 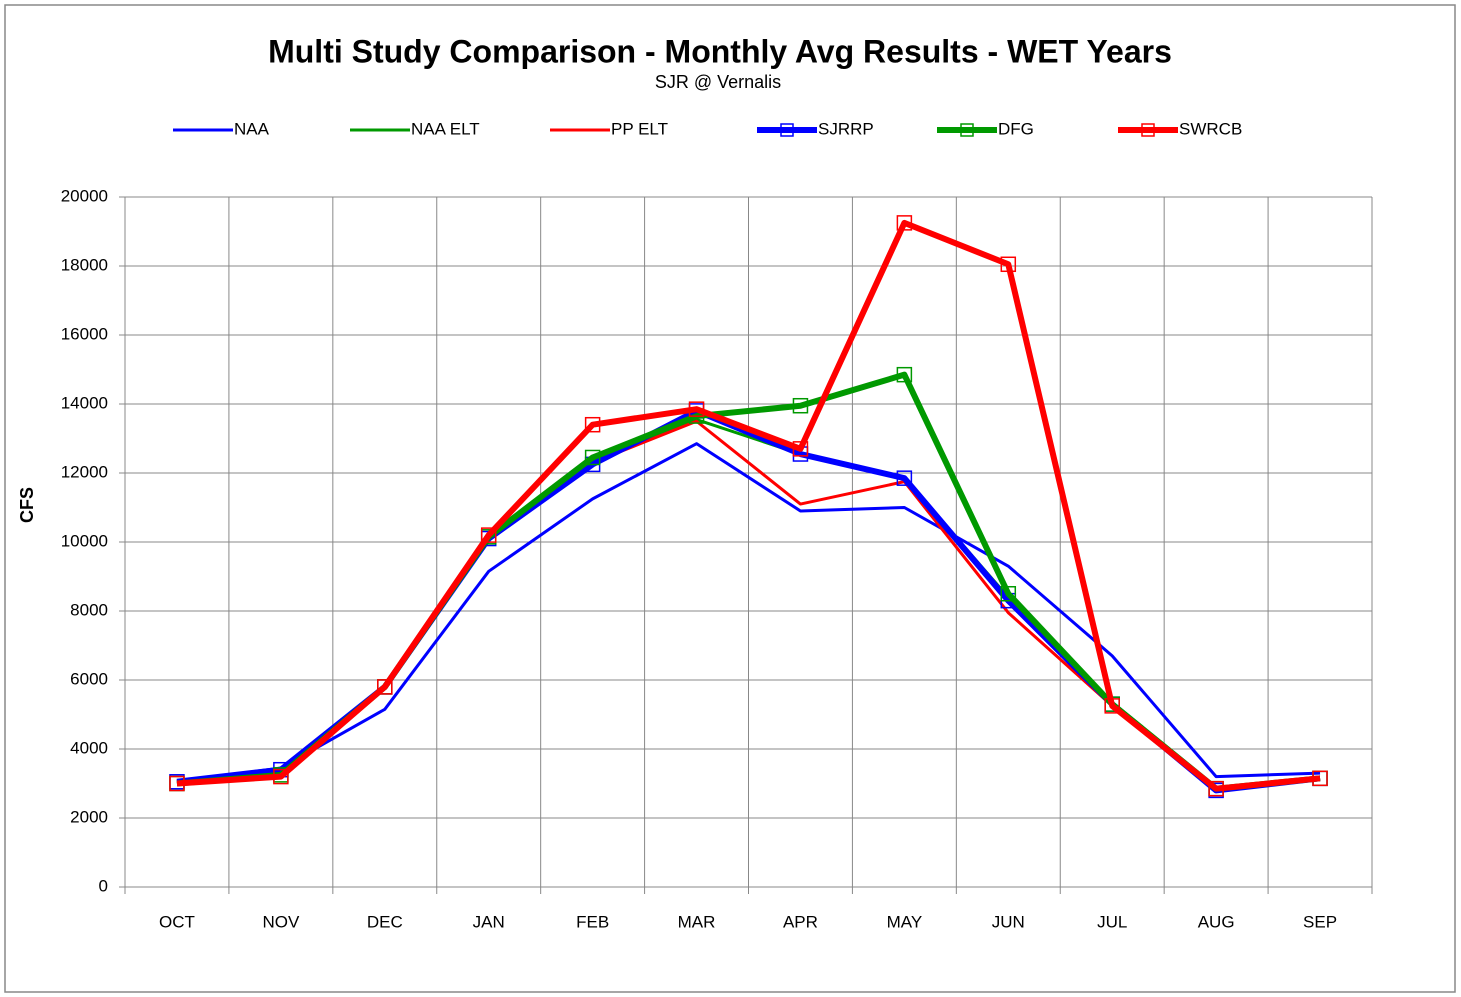 What do you see at coordinates (1016, 128) in the screenshot?
I see `legend-label: DFG` at bounding box center [1016, 128].